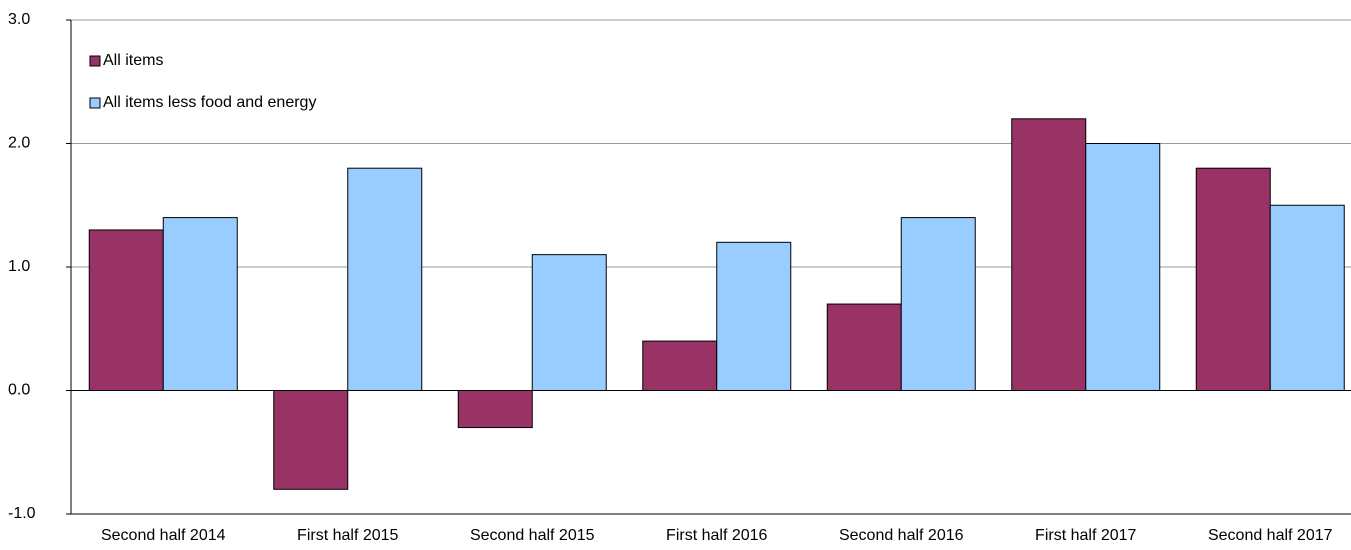  Describe the element at coordinates (163, 535) in the screenshot. I see `x-tick-label: Second half 2014` at that location.